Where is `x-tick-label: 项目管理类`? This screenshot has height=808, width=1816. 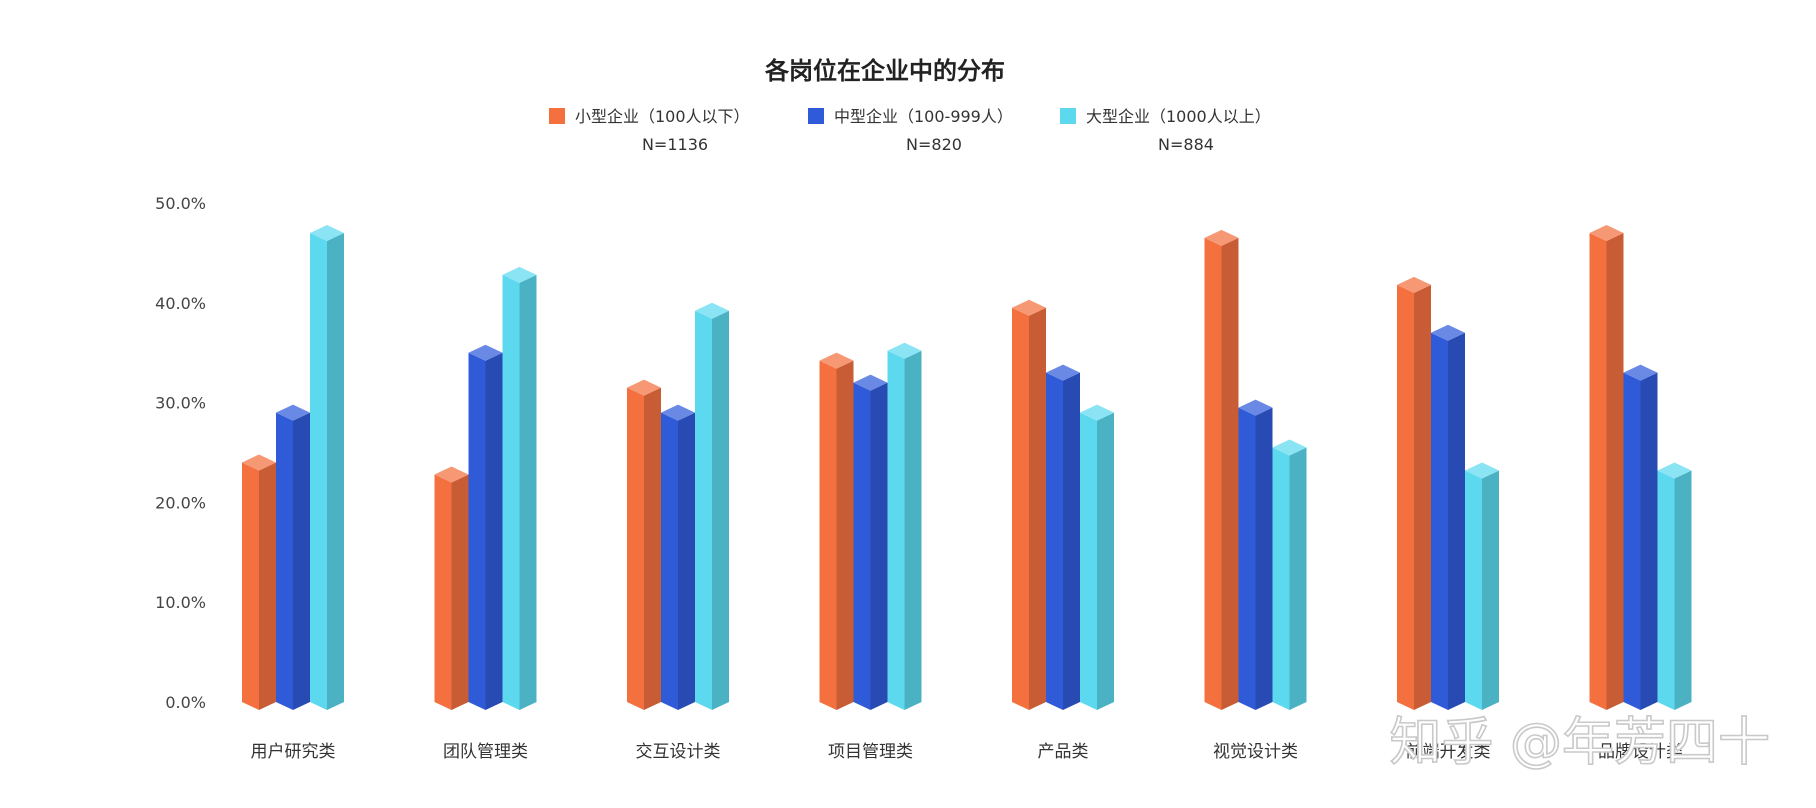 x-tick-label: 项目管理类 is located at coordinates (870, 752).